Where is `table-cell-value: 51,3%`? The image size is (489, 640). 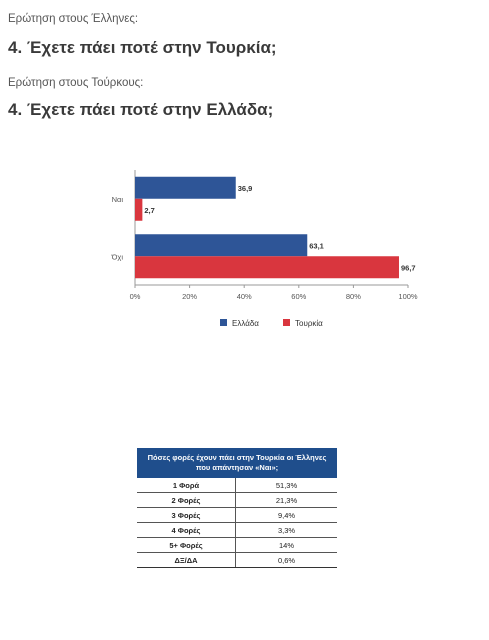 table-cell-value: 51,3% is located at coordinates (286, 485).